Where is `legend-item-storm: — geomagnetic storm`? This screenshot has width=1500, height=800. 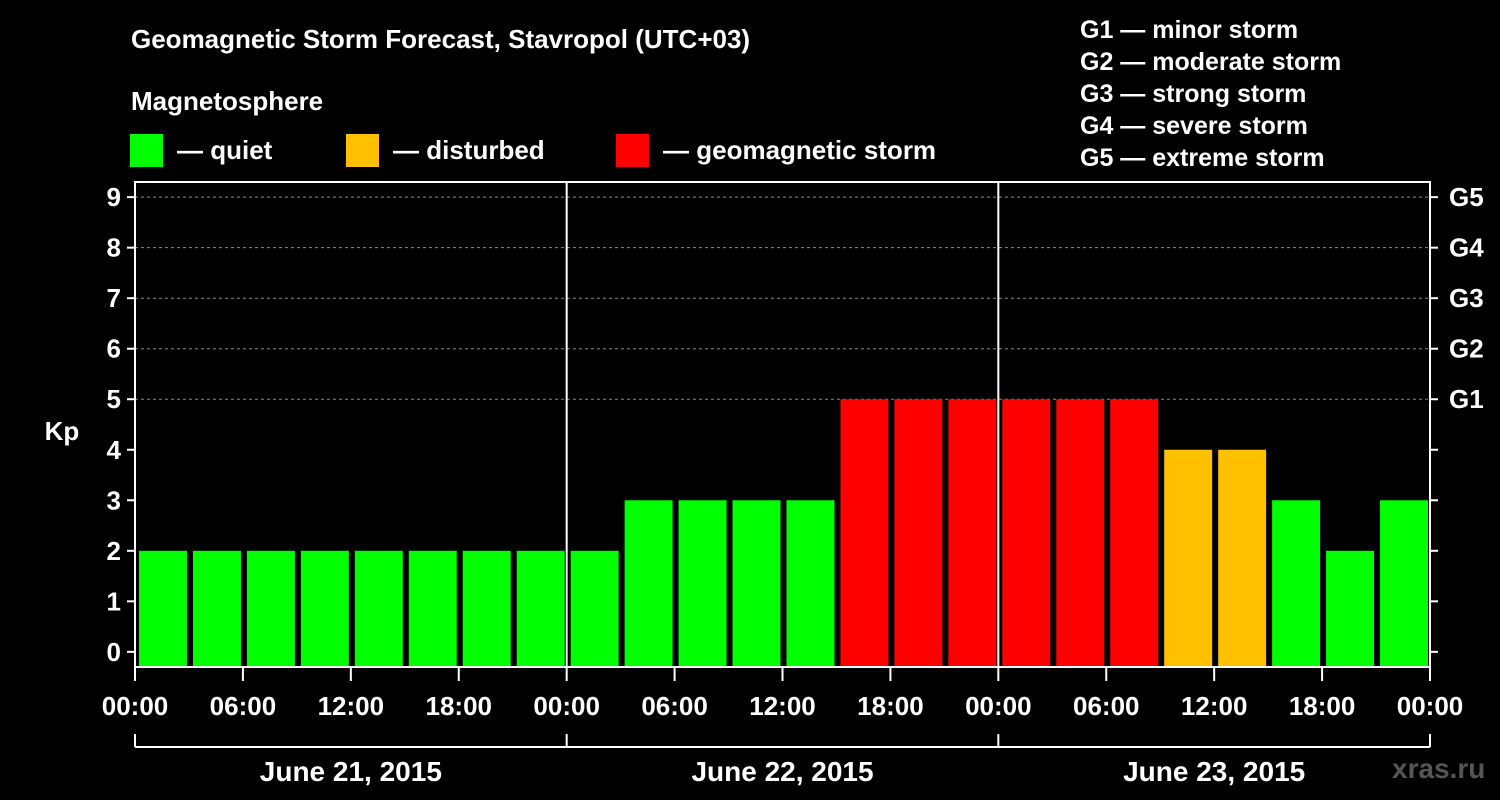 legend-item-storm: — geomagnetic storm is located at coordinates (776, 150).